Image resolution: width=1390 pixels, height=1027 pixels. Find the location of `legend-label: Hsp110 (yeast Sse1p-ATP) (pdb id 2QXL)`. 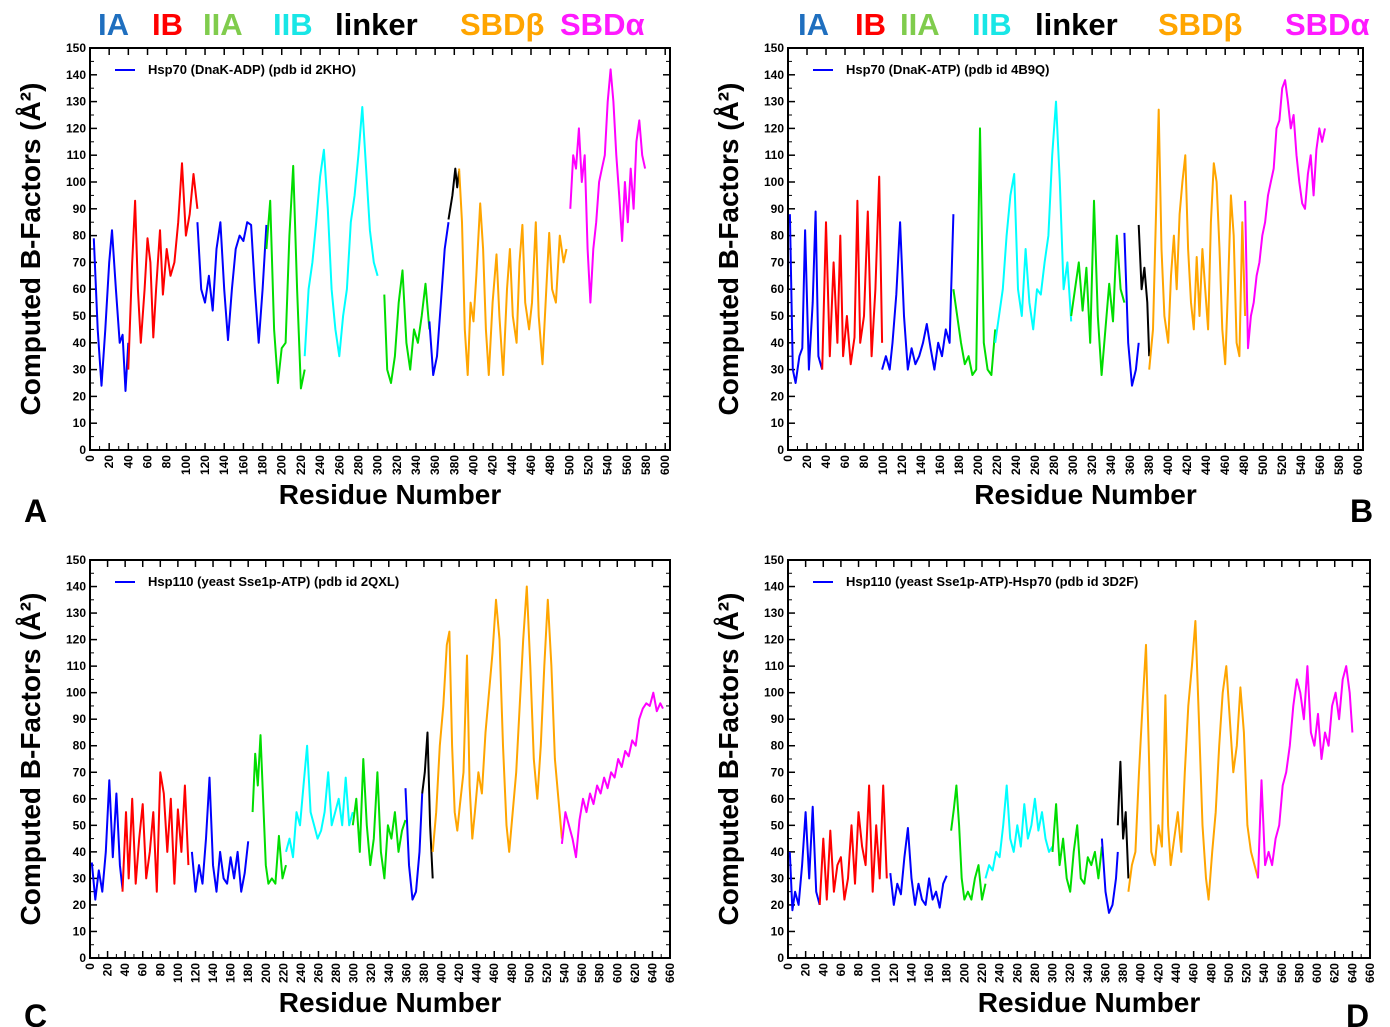

legend-label: Hsp110 (yeast Sse1p-ATP) (pdb id 2QXL) is located at coordinates (273, 581).